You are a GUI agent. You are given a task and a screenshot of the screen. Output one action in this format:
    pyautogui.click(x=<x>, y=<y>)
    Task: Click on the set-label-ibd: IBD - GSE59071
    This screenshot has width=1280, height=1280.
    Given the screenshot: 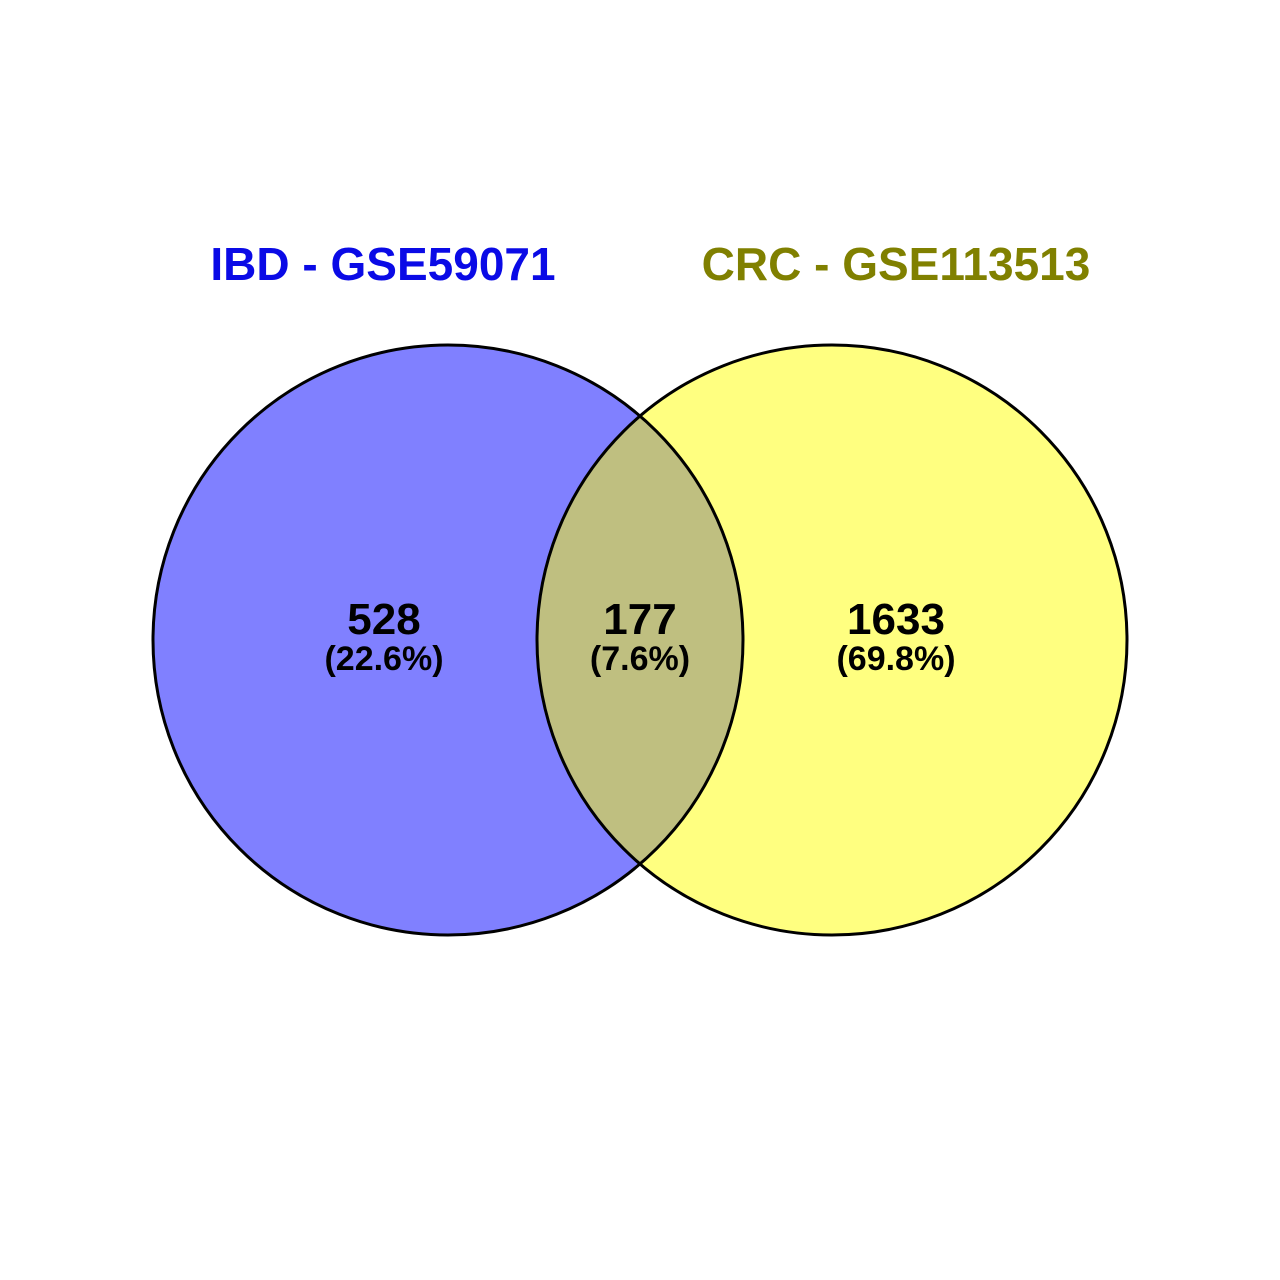 What is the action you would take?
    pyautogui.click(x=382, y=264)
    